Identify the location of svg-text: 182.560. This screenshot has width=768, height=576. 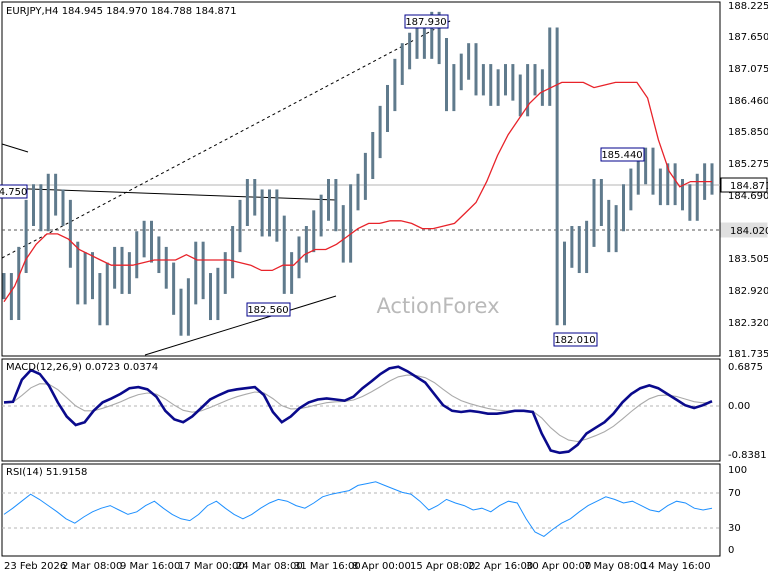
(267, 310).